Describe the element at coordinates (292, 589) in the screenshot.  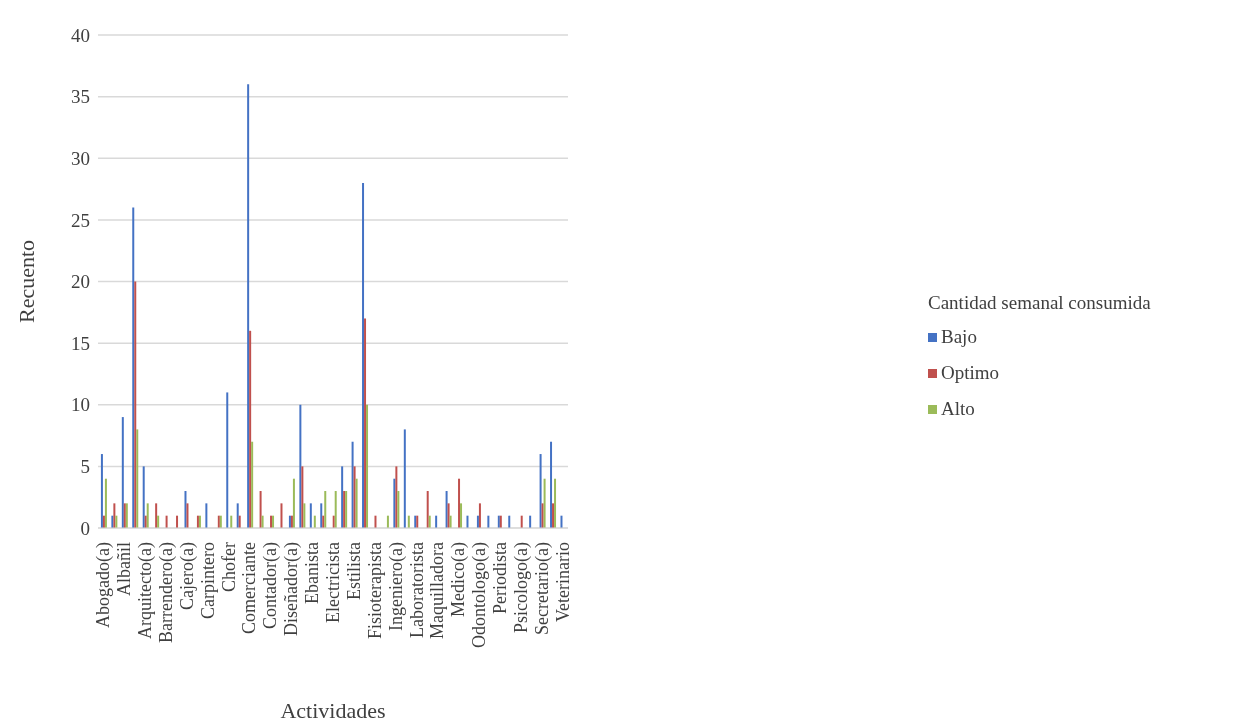
I see `x-tick-label: Diseñador(a)` at that location.